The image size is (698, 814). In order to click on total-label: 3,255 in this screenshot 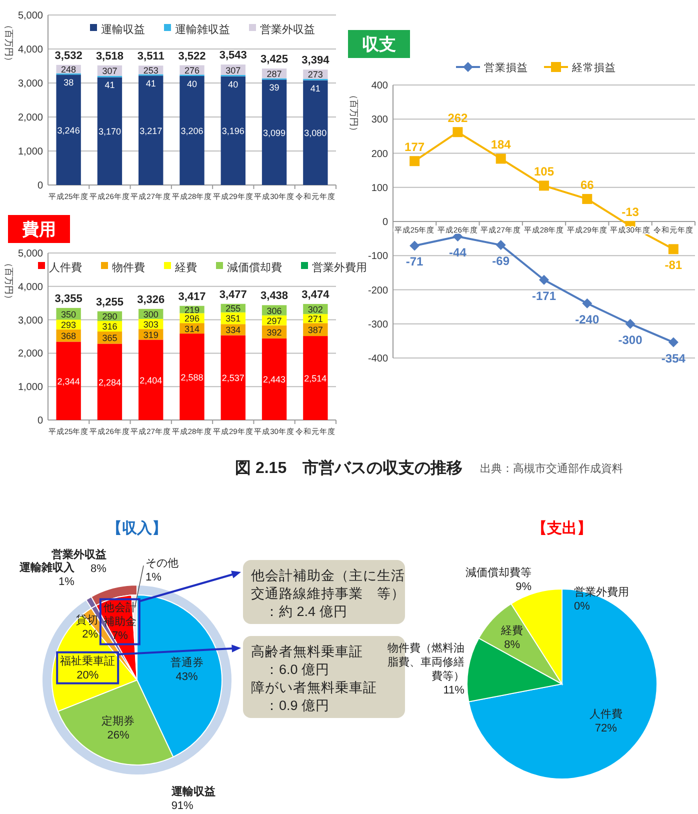, I will do `click(110, 302)`.